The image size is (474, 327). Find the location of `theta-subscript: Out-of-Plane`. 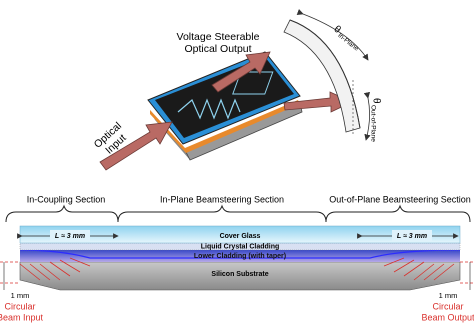

theta-subscript: Out-of-Plane is located at coordinates (372, 123).